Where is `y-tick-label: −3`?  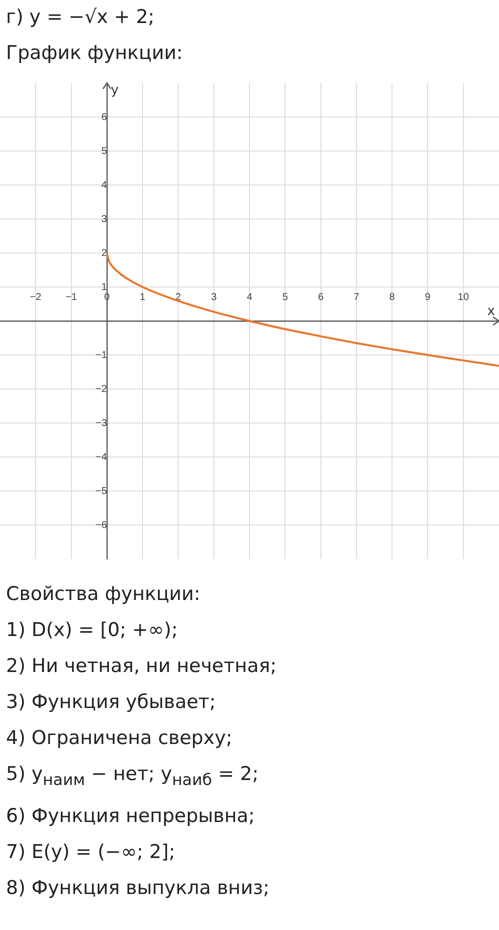
y-tick-label: −3 is located at coordinates (102, 423).